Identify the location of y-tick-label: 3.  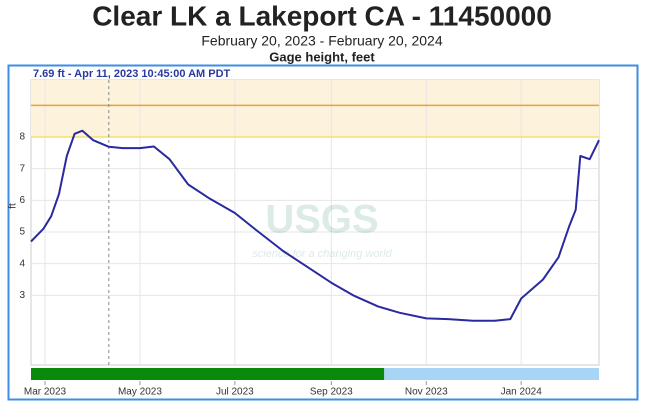
(22, 295).